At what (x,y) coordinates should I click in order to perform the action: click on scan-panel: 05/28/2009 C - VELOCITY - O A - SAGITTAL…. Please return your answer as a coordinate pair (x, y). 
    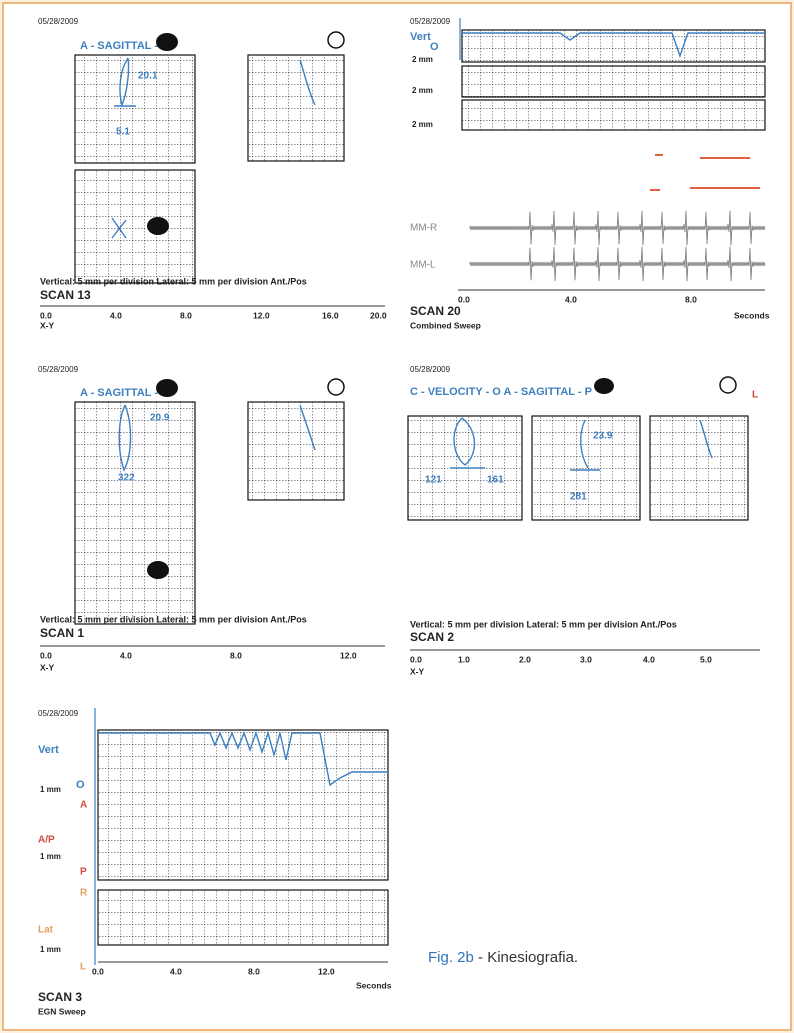
    Looking at the image, I should click on (583, 520).